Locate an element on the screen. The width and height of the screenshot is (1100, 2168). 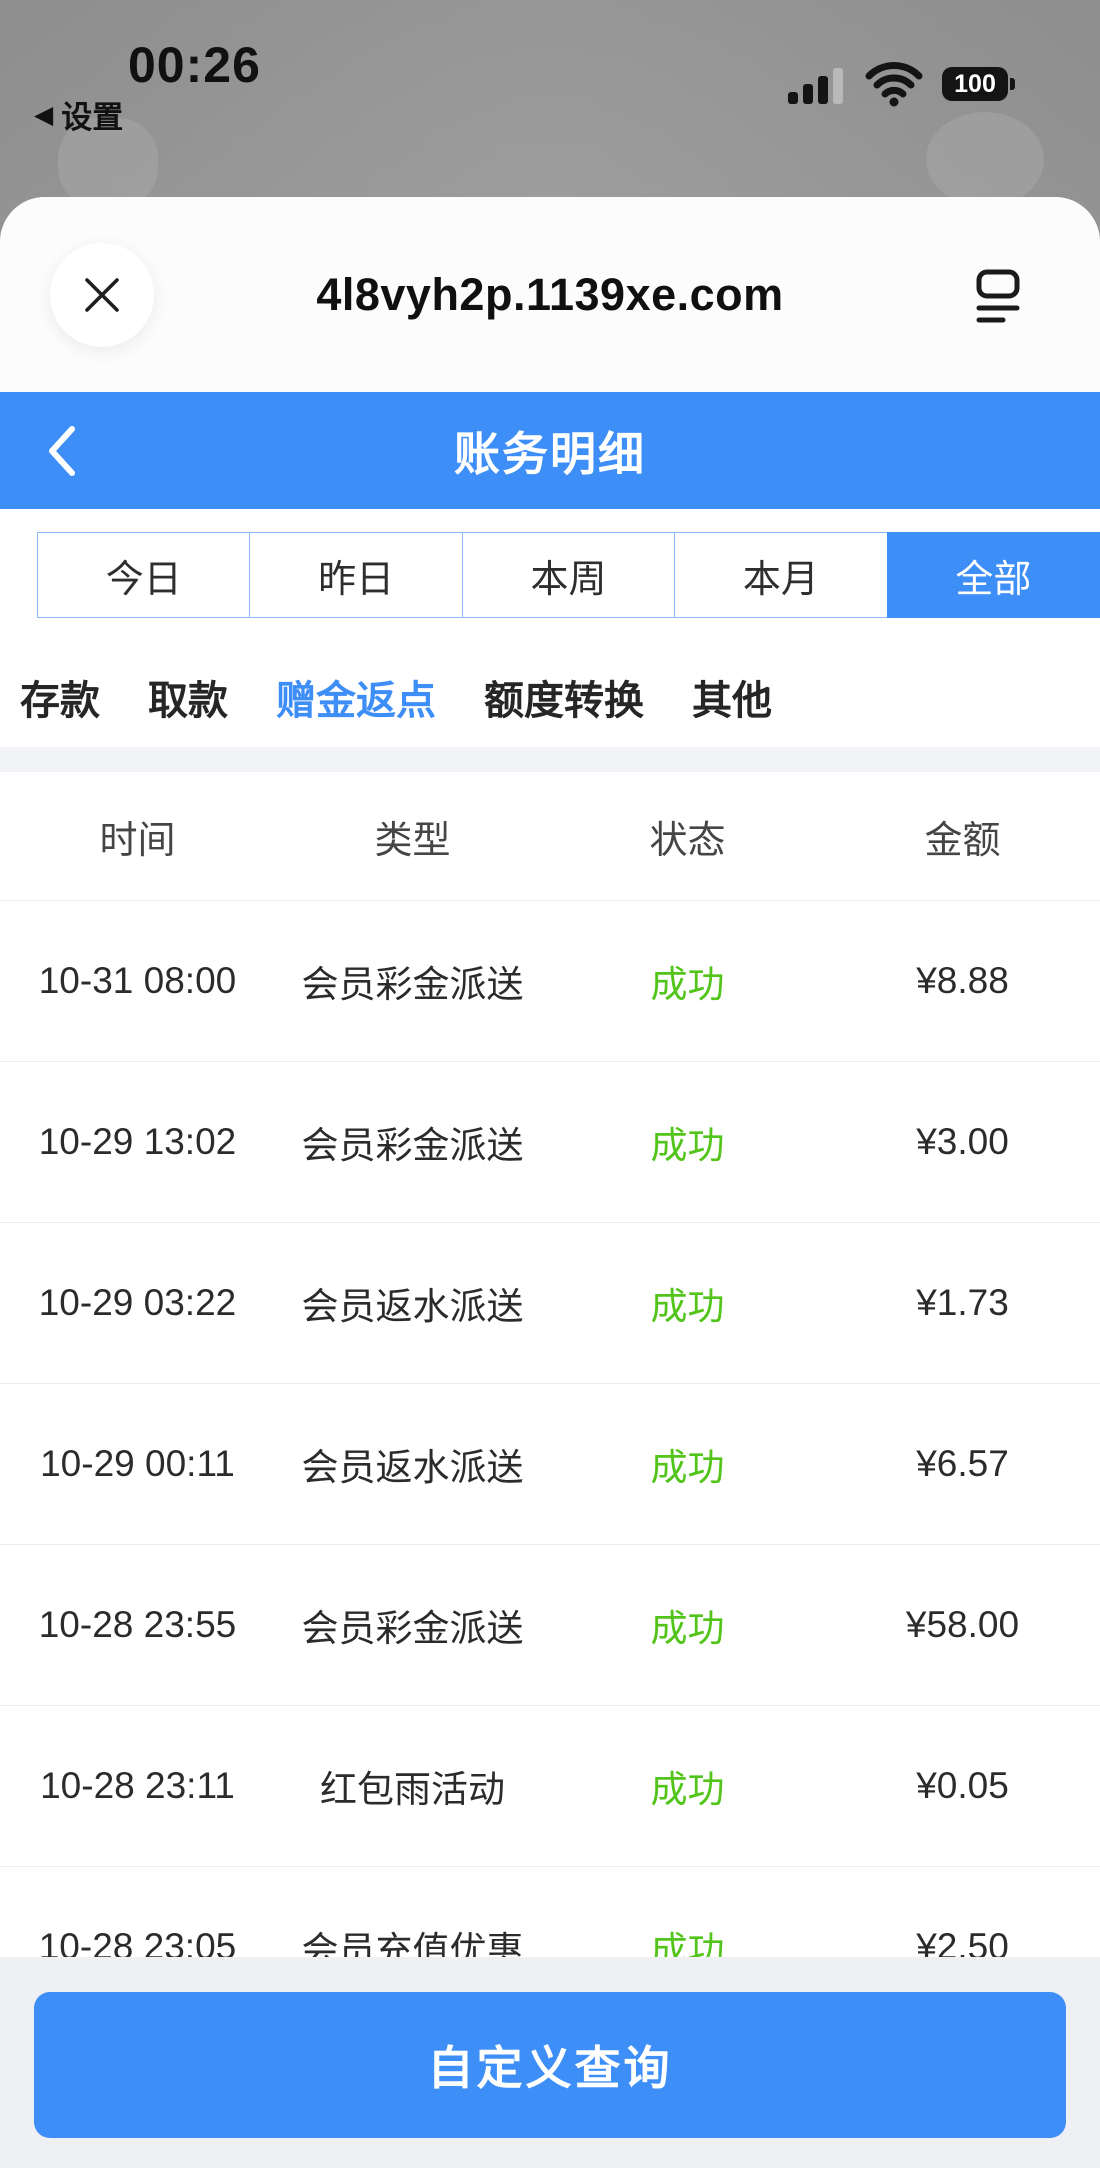
row-time: 10-29 03:22 is located at coordinates (137, 1302).